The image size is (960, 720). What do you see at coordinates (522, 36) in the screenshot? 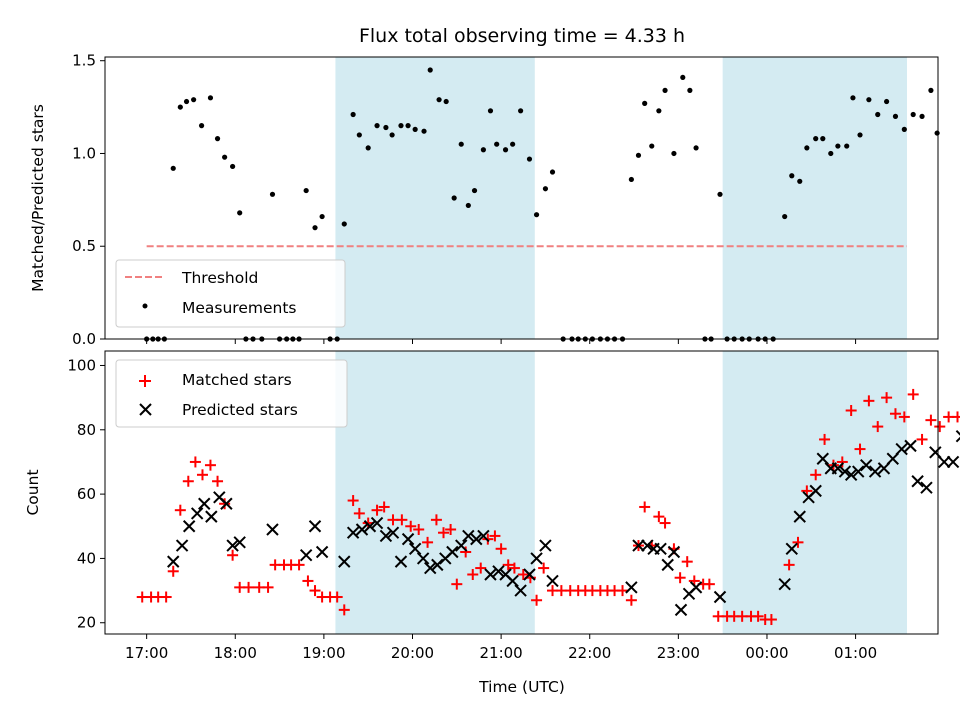
I see `chart-title: Flux total observing time = 4.33 h` at bounding box center [522, 36].